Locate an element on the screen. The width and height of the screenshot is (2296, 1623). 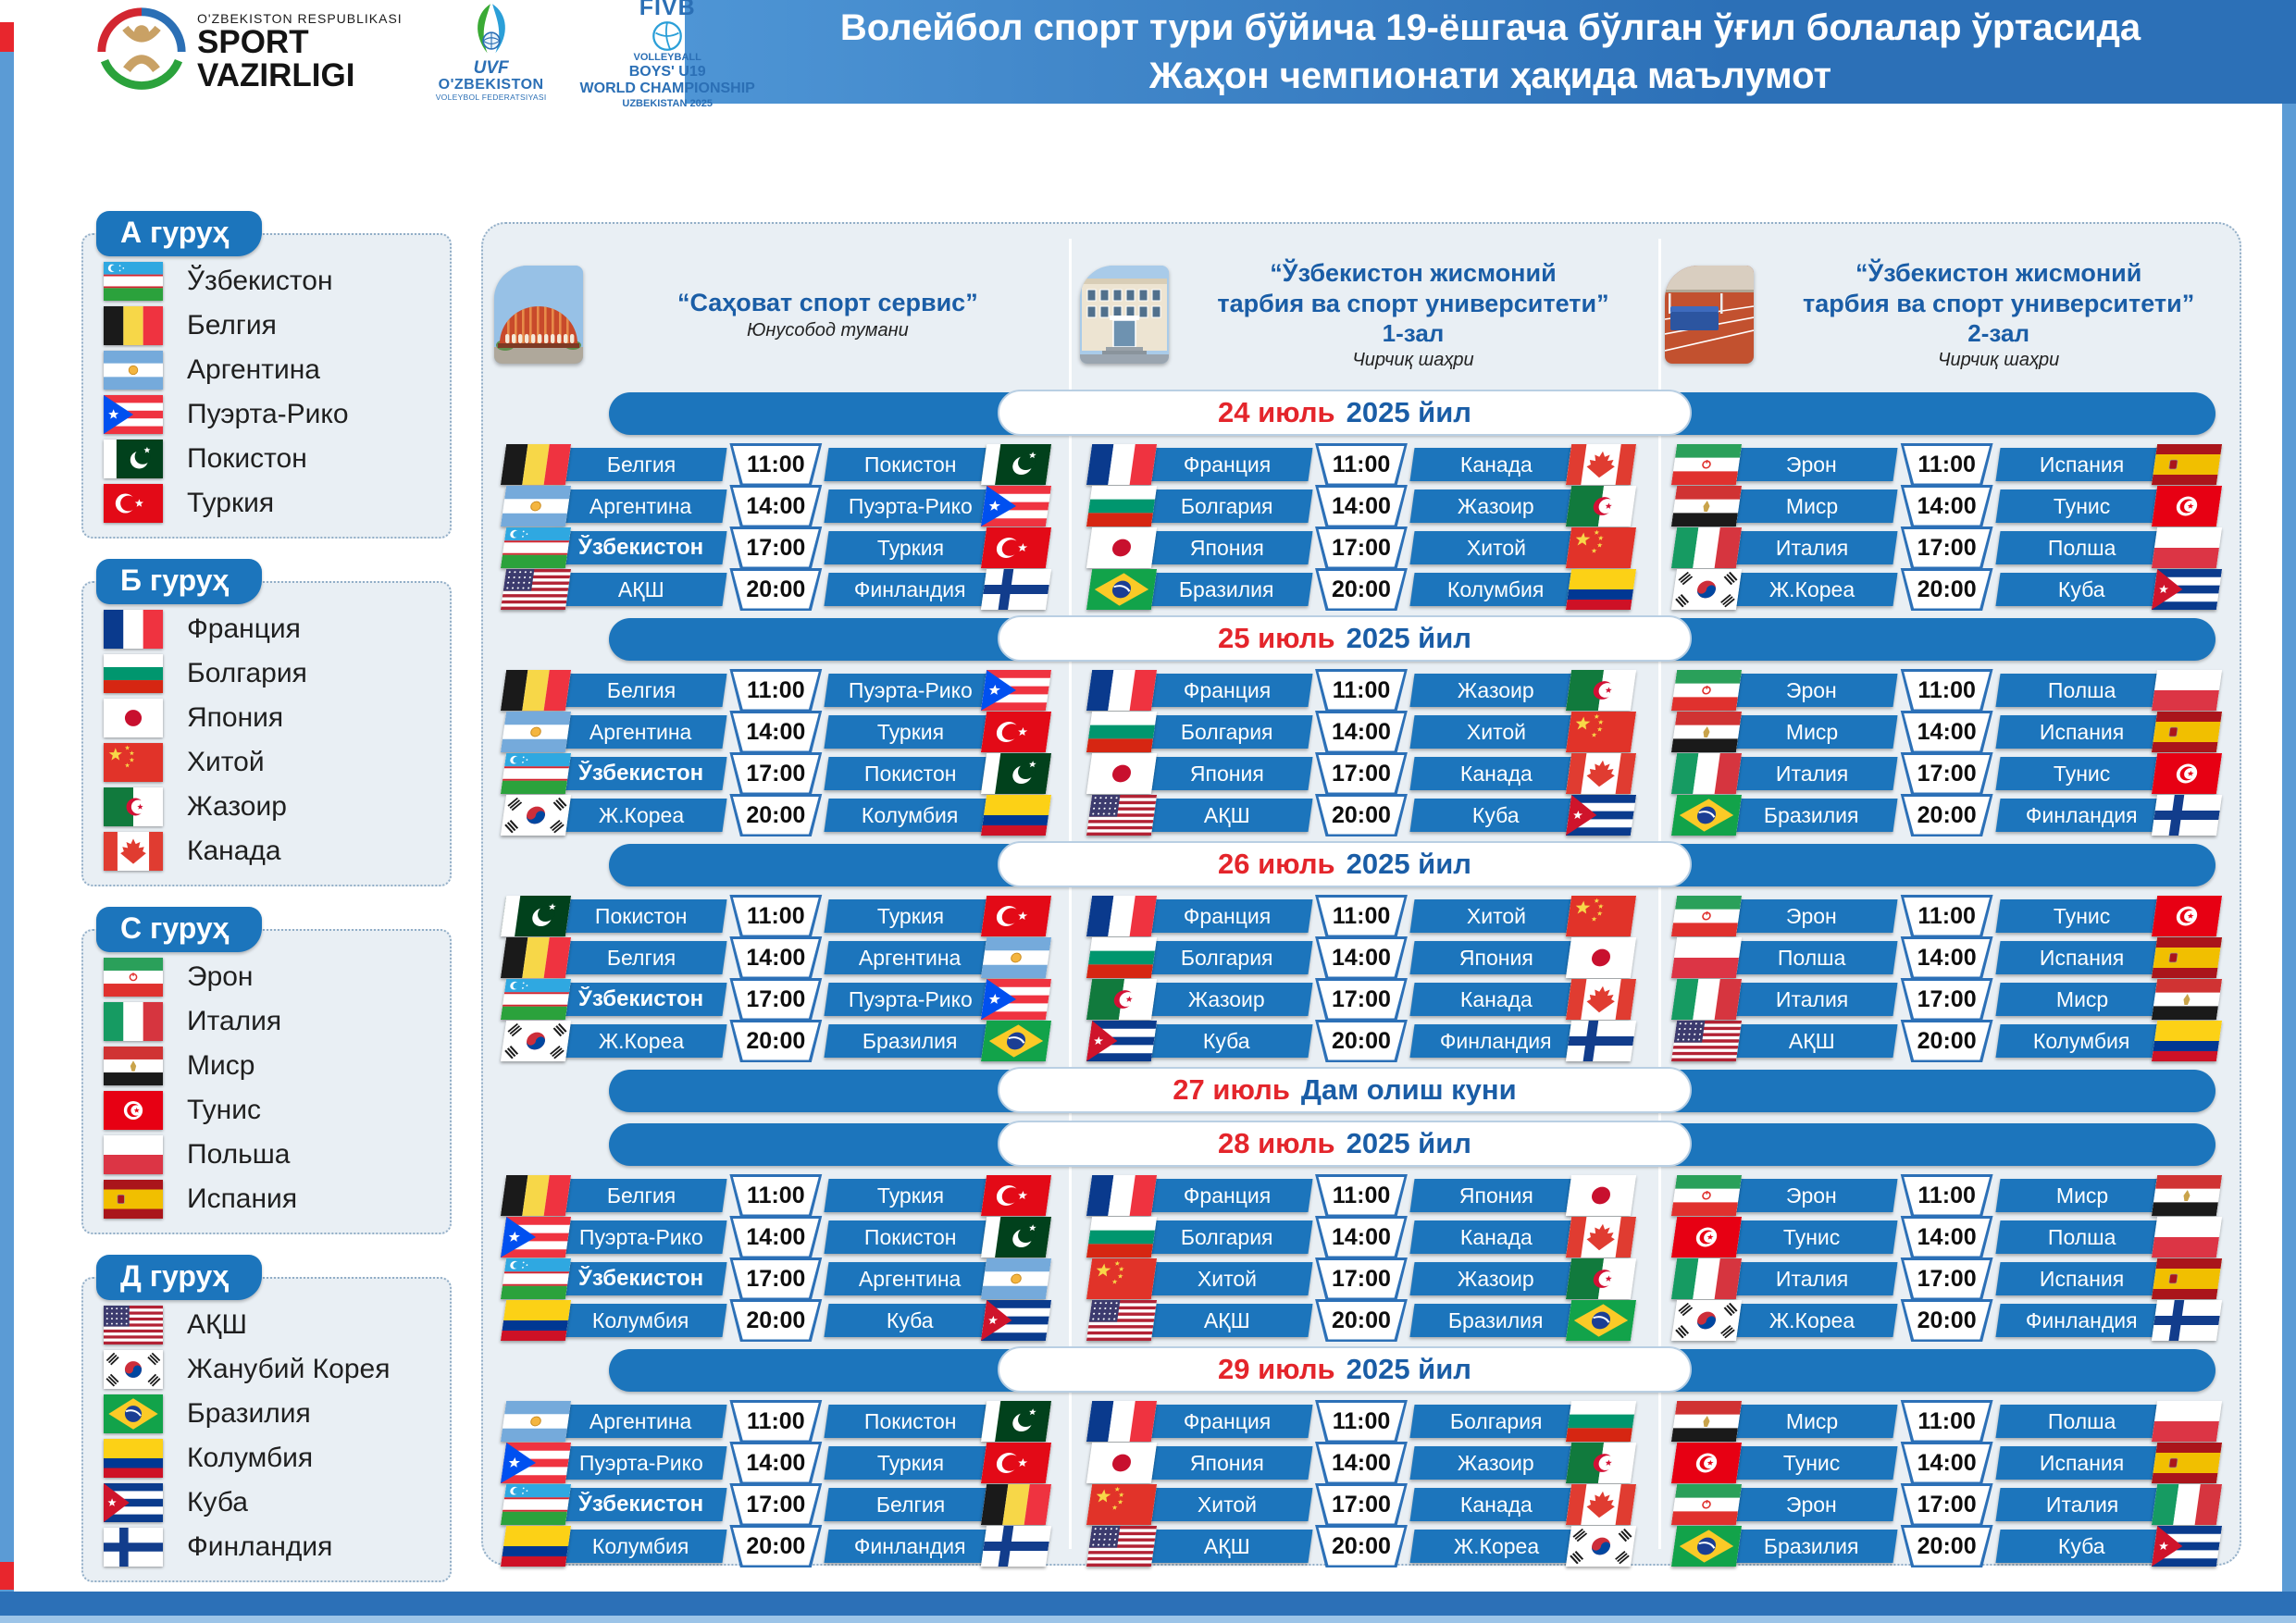
match-row: Пуэрта-Рико 14:00 Туркия is located at coordinates (776, 1463).